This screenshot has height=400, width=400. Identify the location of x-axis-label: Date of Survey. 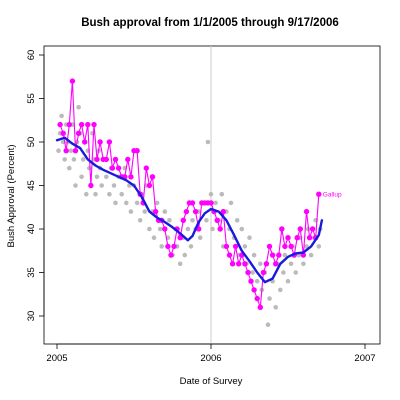
(211, 381).